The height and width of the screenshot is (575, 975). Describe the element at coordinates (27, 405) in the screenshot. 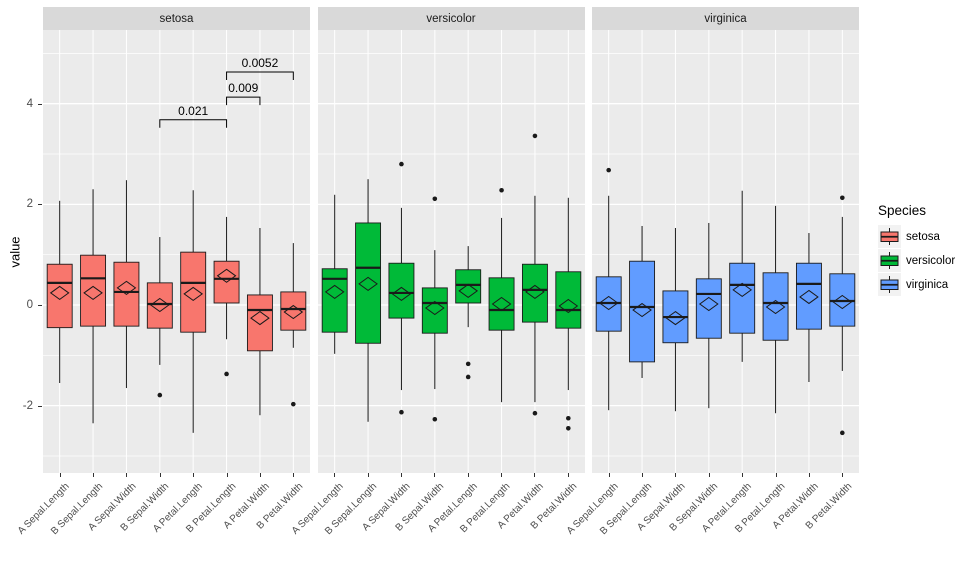

I see `y-tick-label: -2` at that location.